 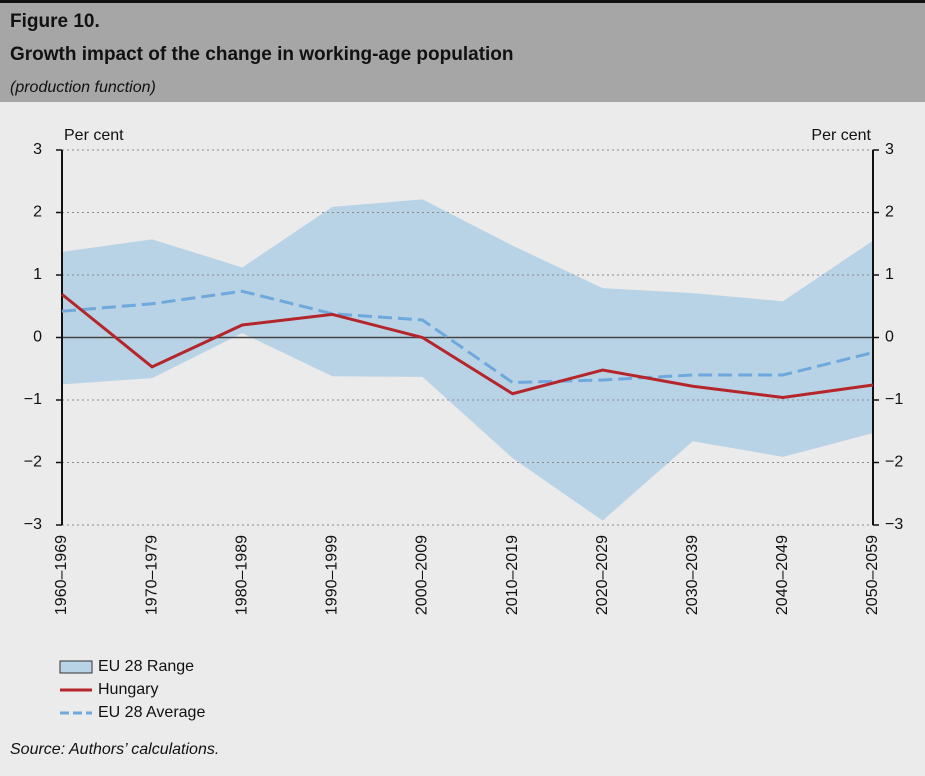 I want to click on y-tick-label: 2, so click(x=37, y=212).